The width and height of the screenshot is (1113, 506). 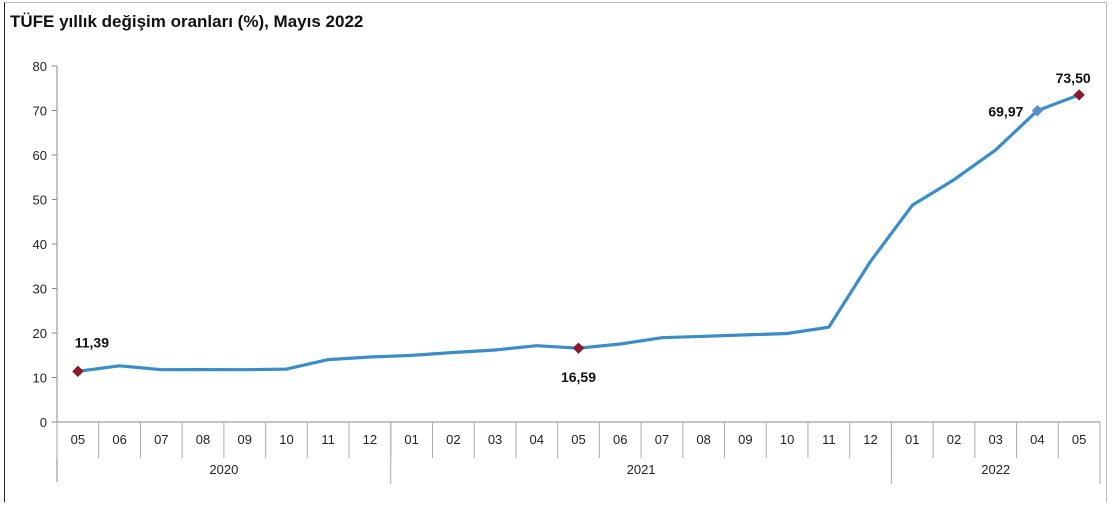 I want to click on y-tick-label: 10, so click(x=40, y=378).